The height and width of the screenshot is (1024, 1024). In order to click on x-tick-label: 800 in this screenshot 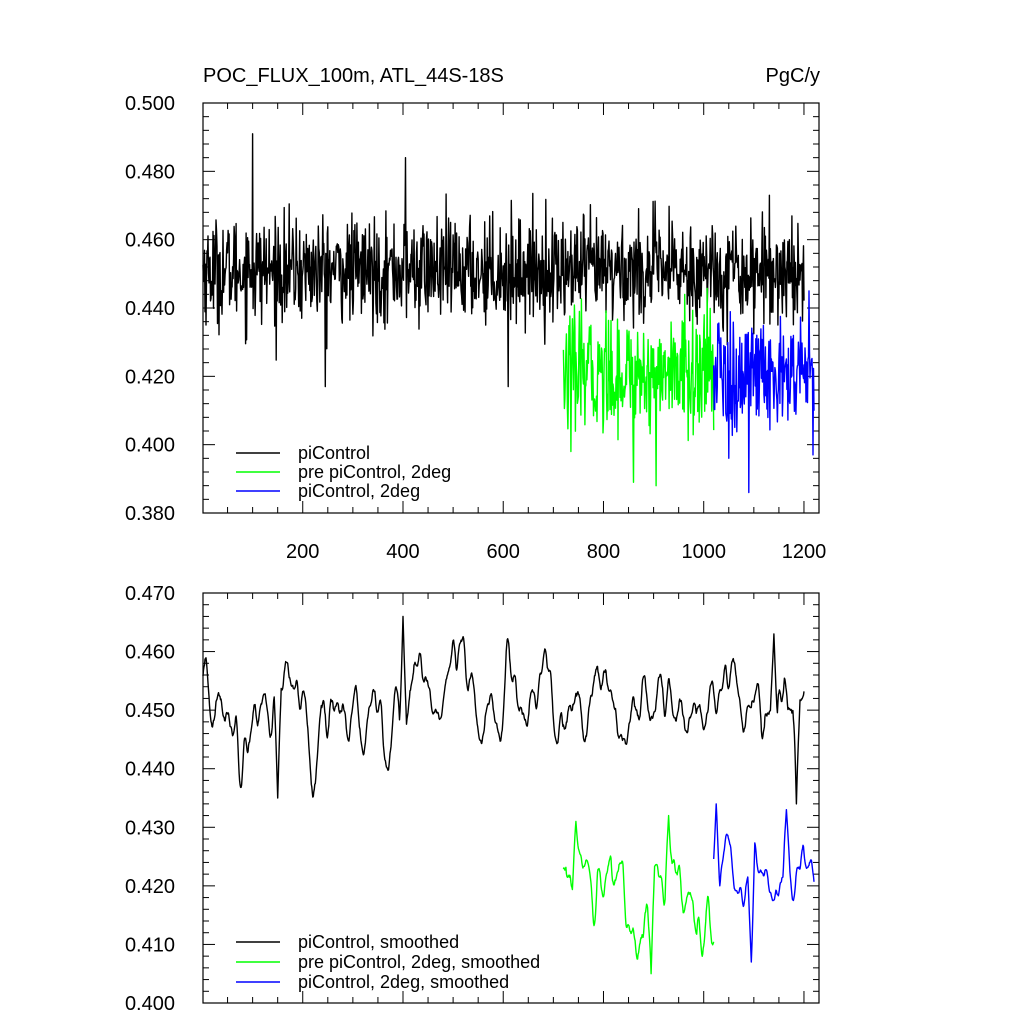, I will do `click(603, 552)`.